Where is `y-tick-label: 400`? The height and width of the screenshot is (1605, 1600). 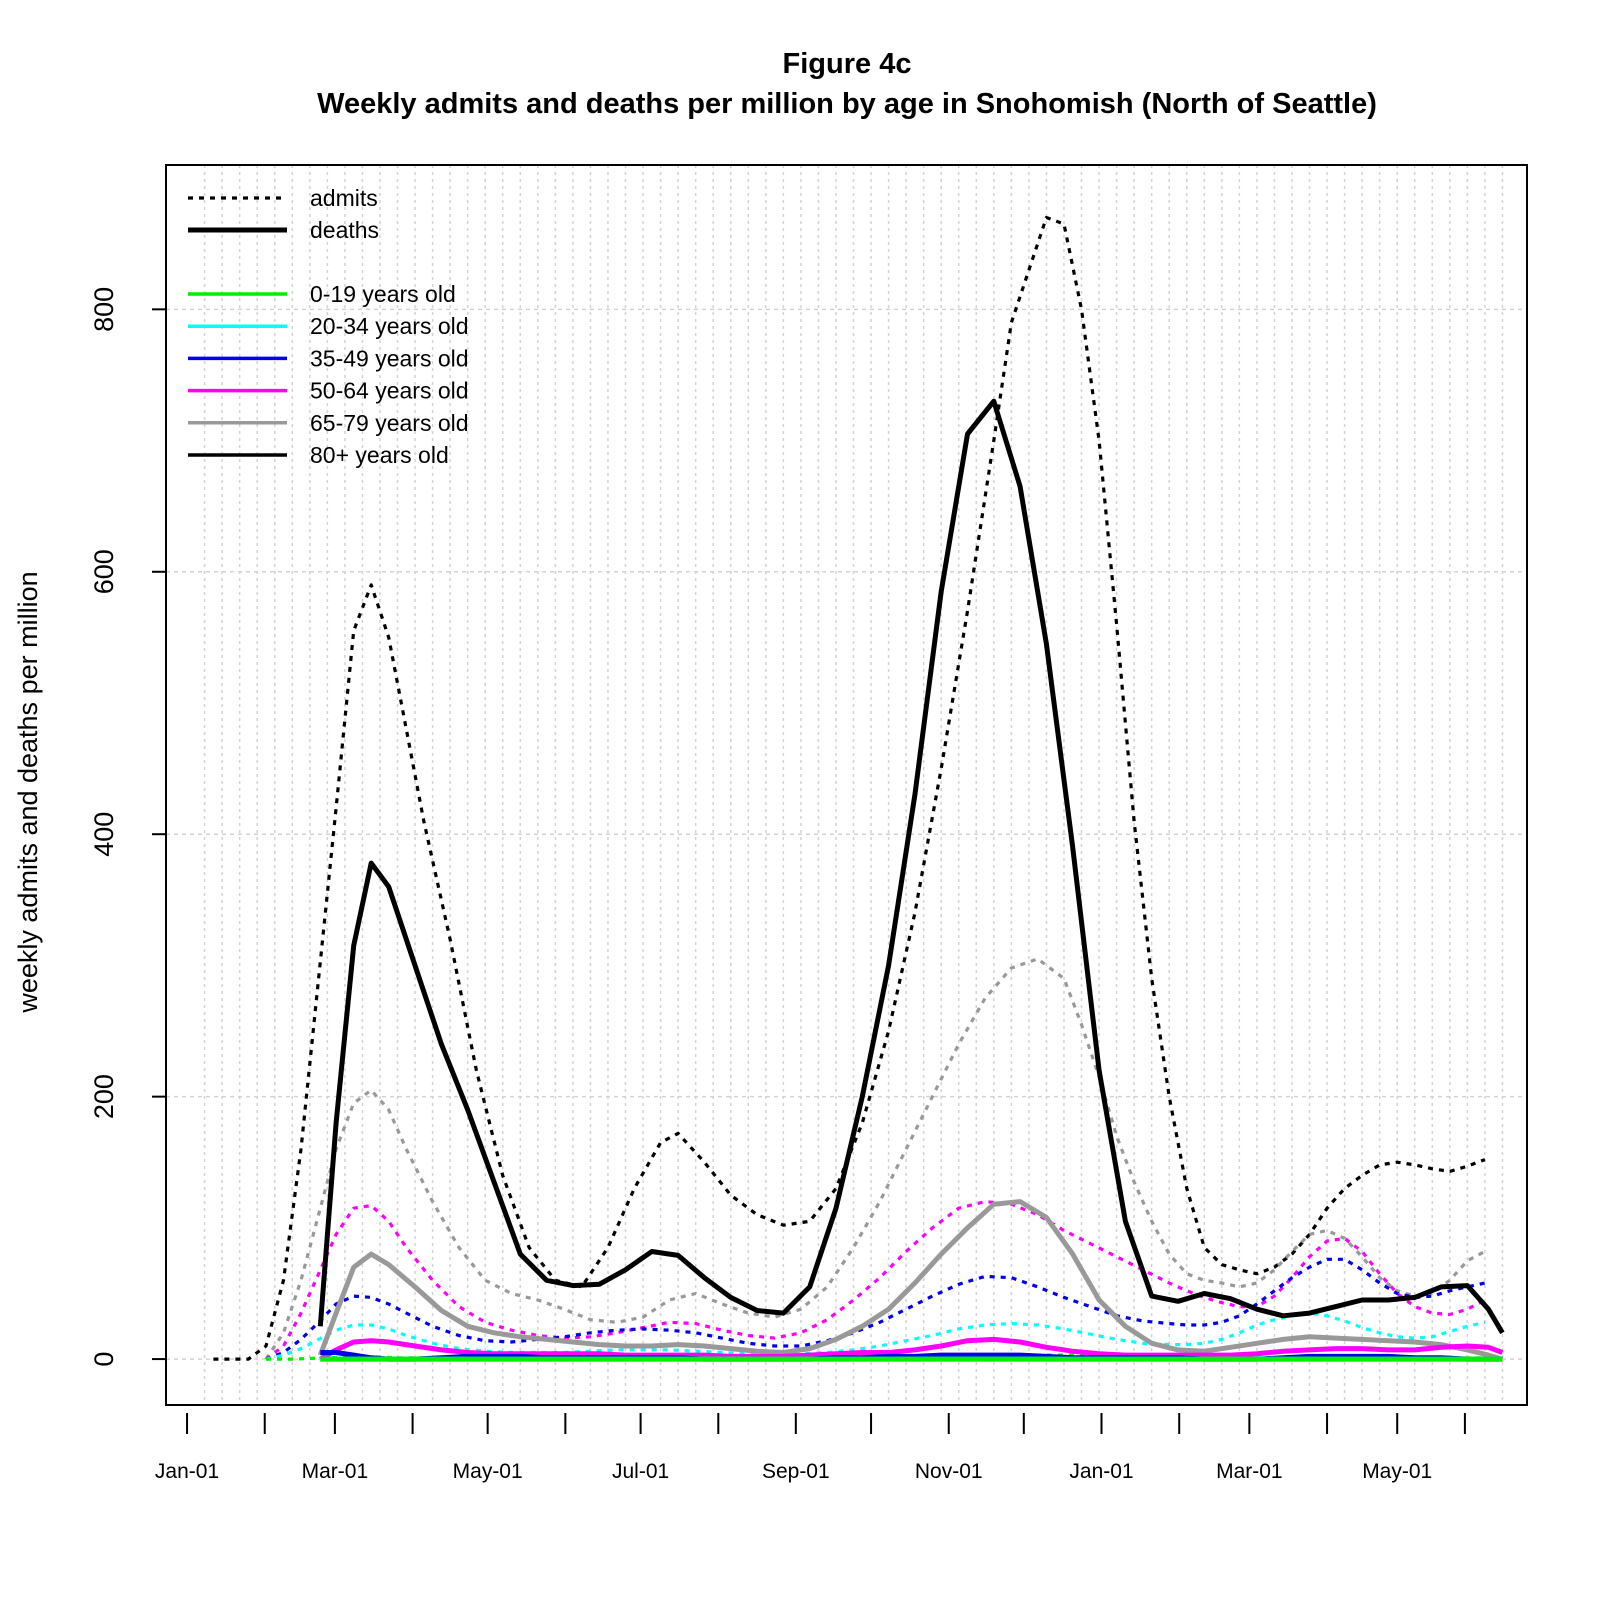
y-tick-label: 400 is located at coordinates (104, 834).